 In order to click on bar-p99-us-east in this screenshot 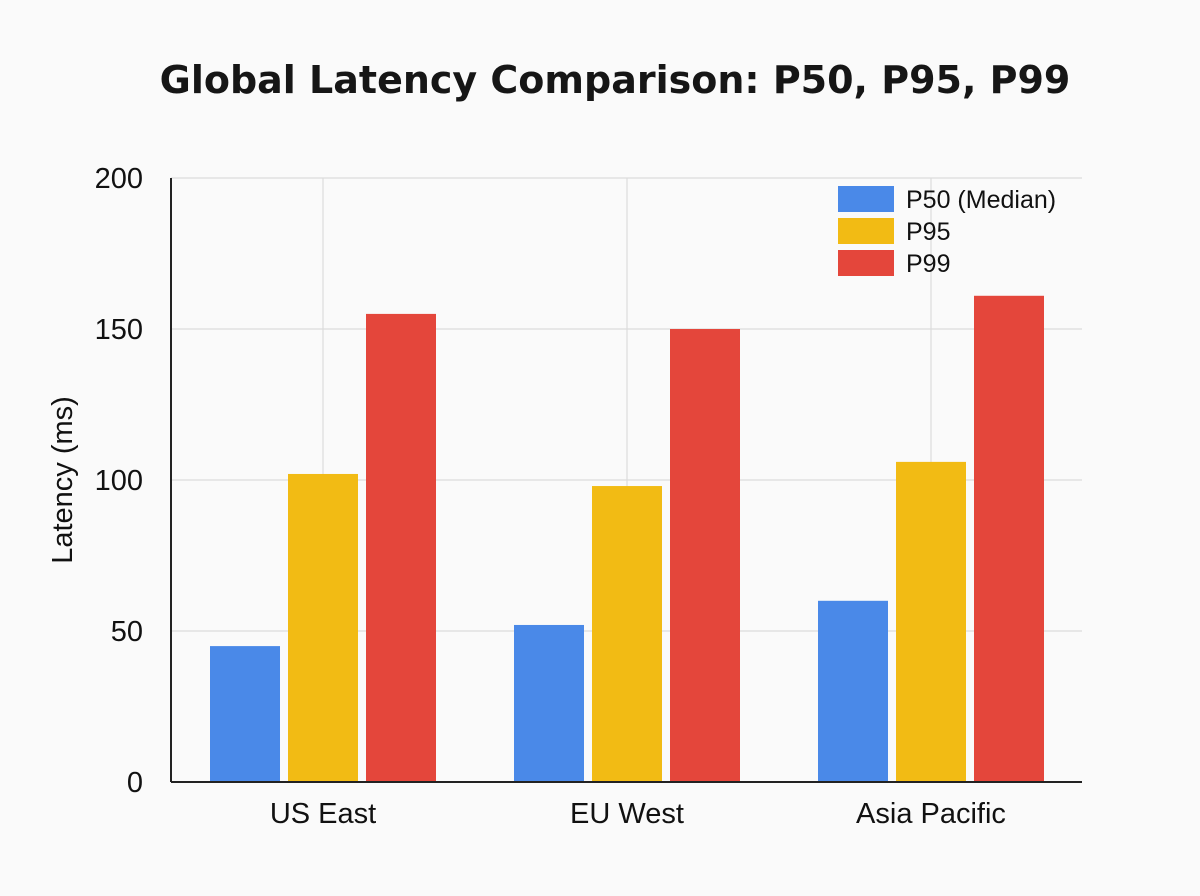, I will do `click(401, 547)`.